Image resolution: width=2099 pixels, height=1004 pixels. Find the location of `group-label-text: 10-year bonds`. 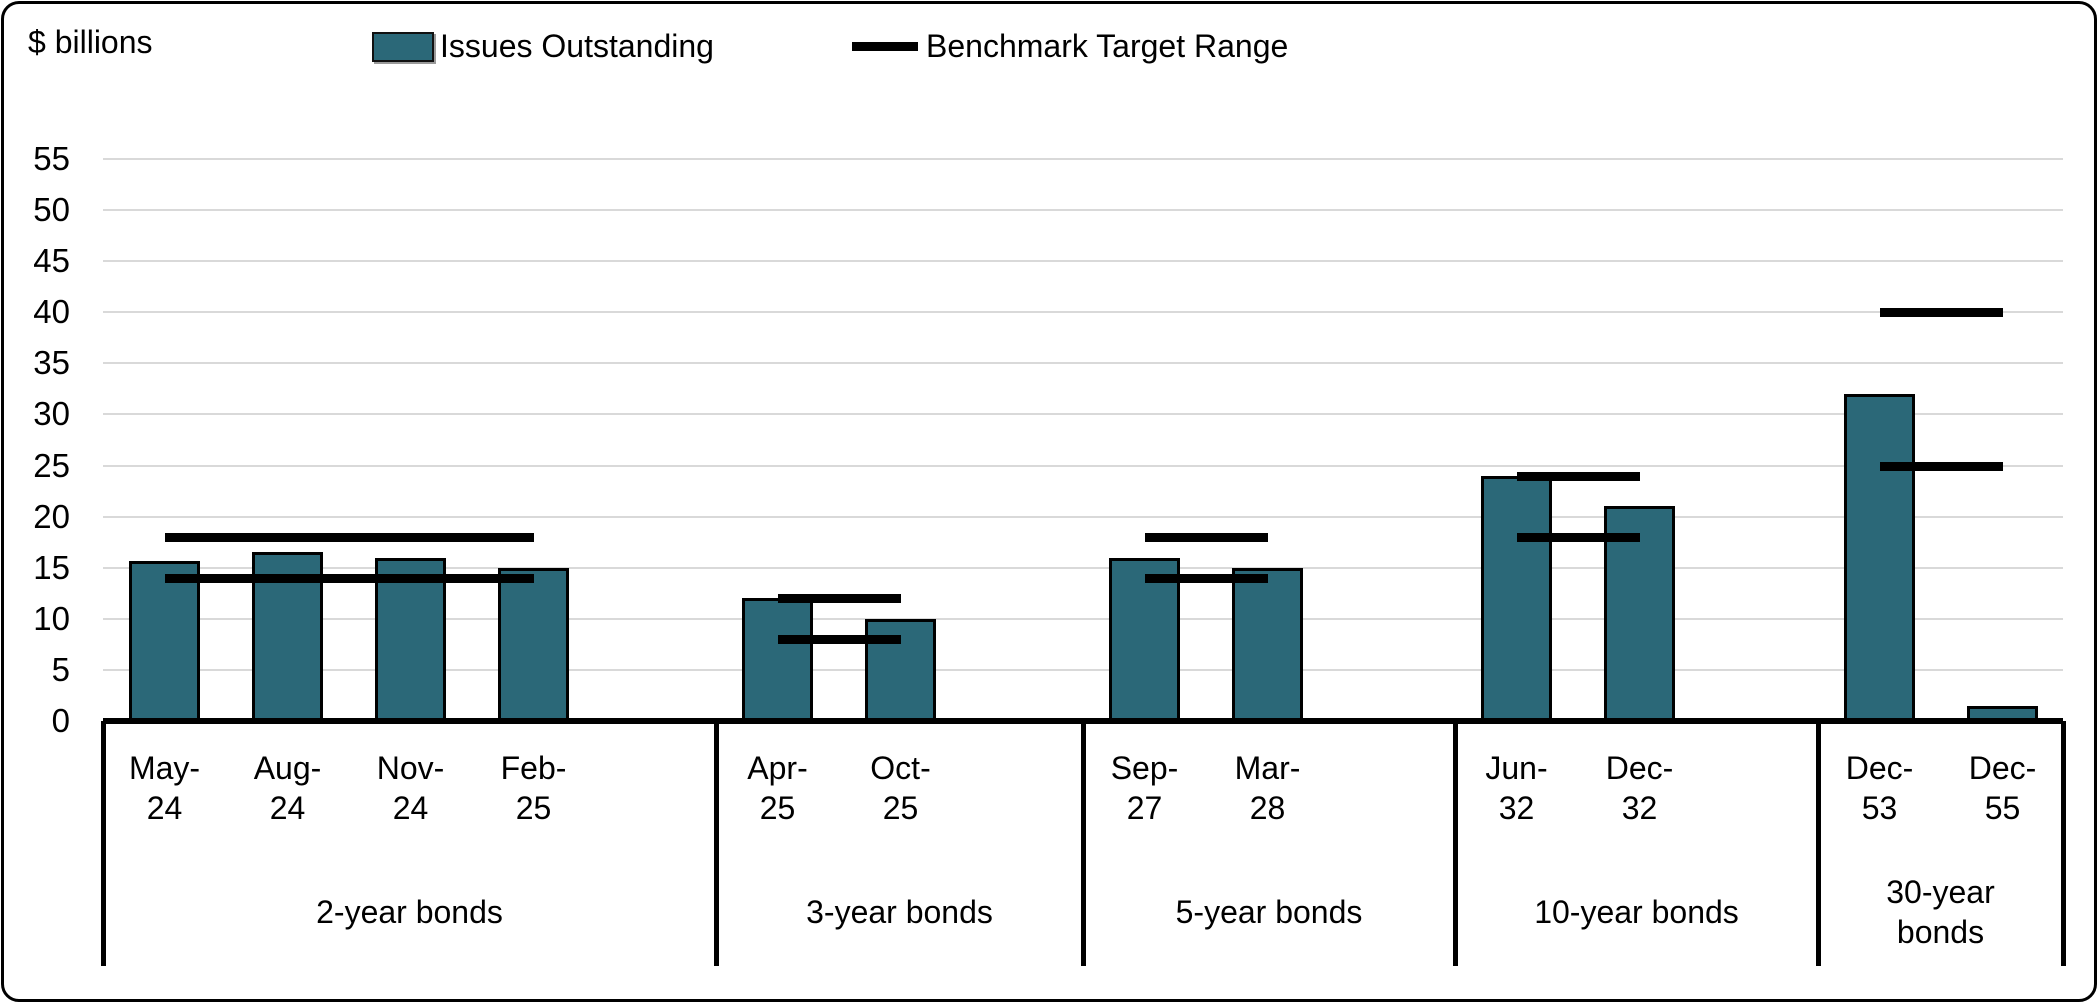

group-label-text: 10-year bonds is located at coordinates (1636, 912).